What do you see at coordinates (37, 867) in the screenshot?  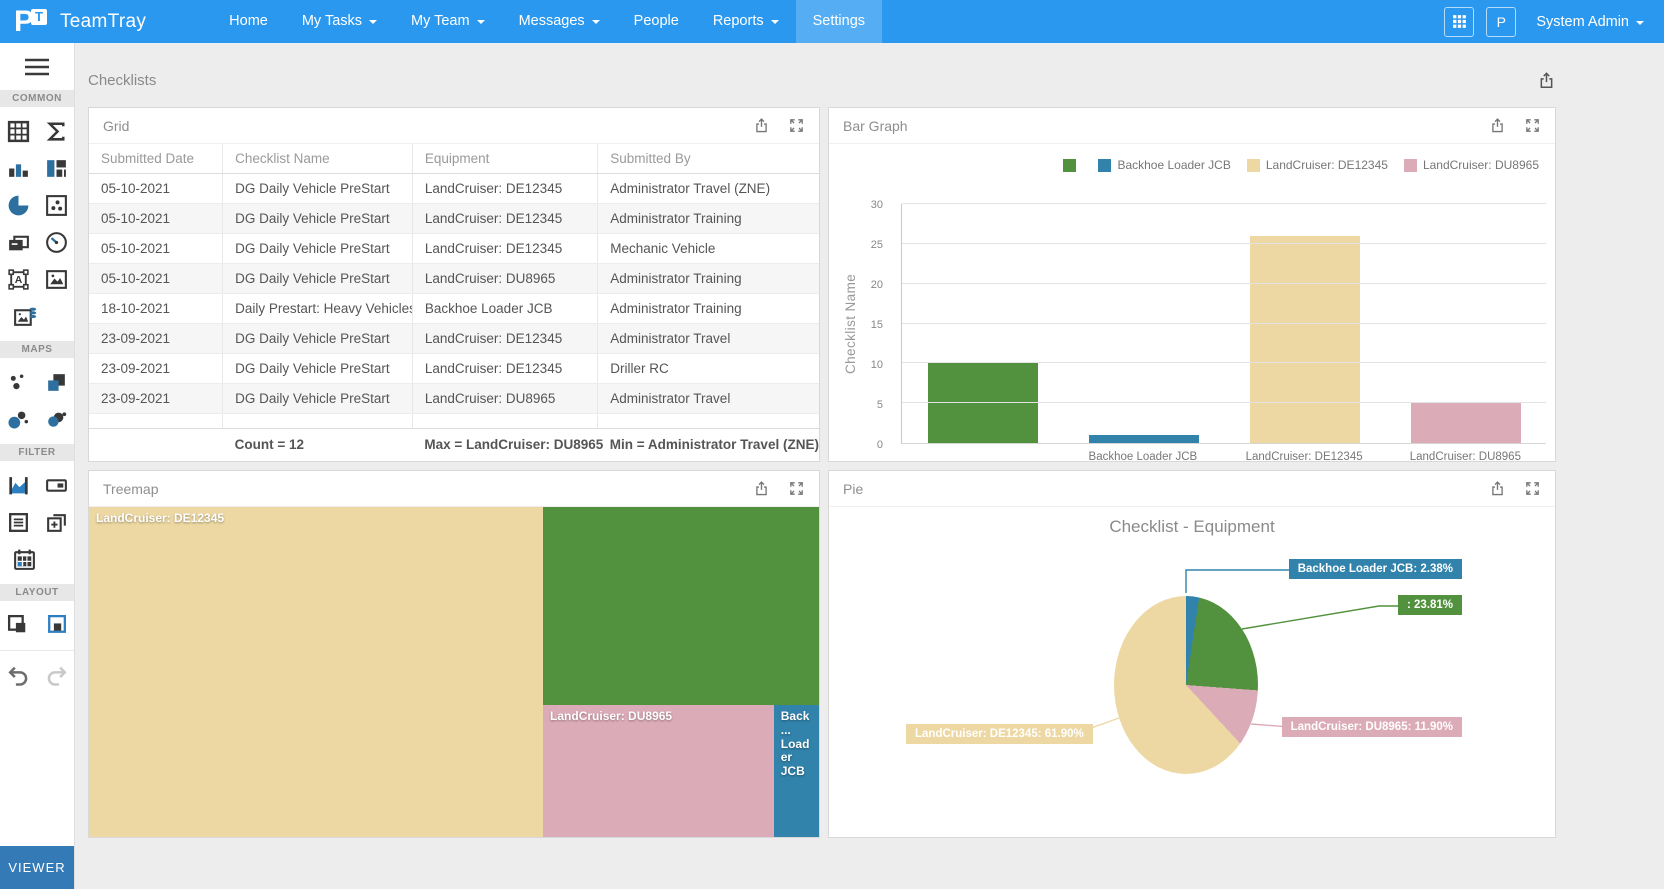 I see `viewer-tab: VIEWER` at bounding box center [37, 867].